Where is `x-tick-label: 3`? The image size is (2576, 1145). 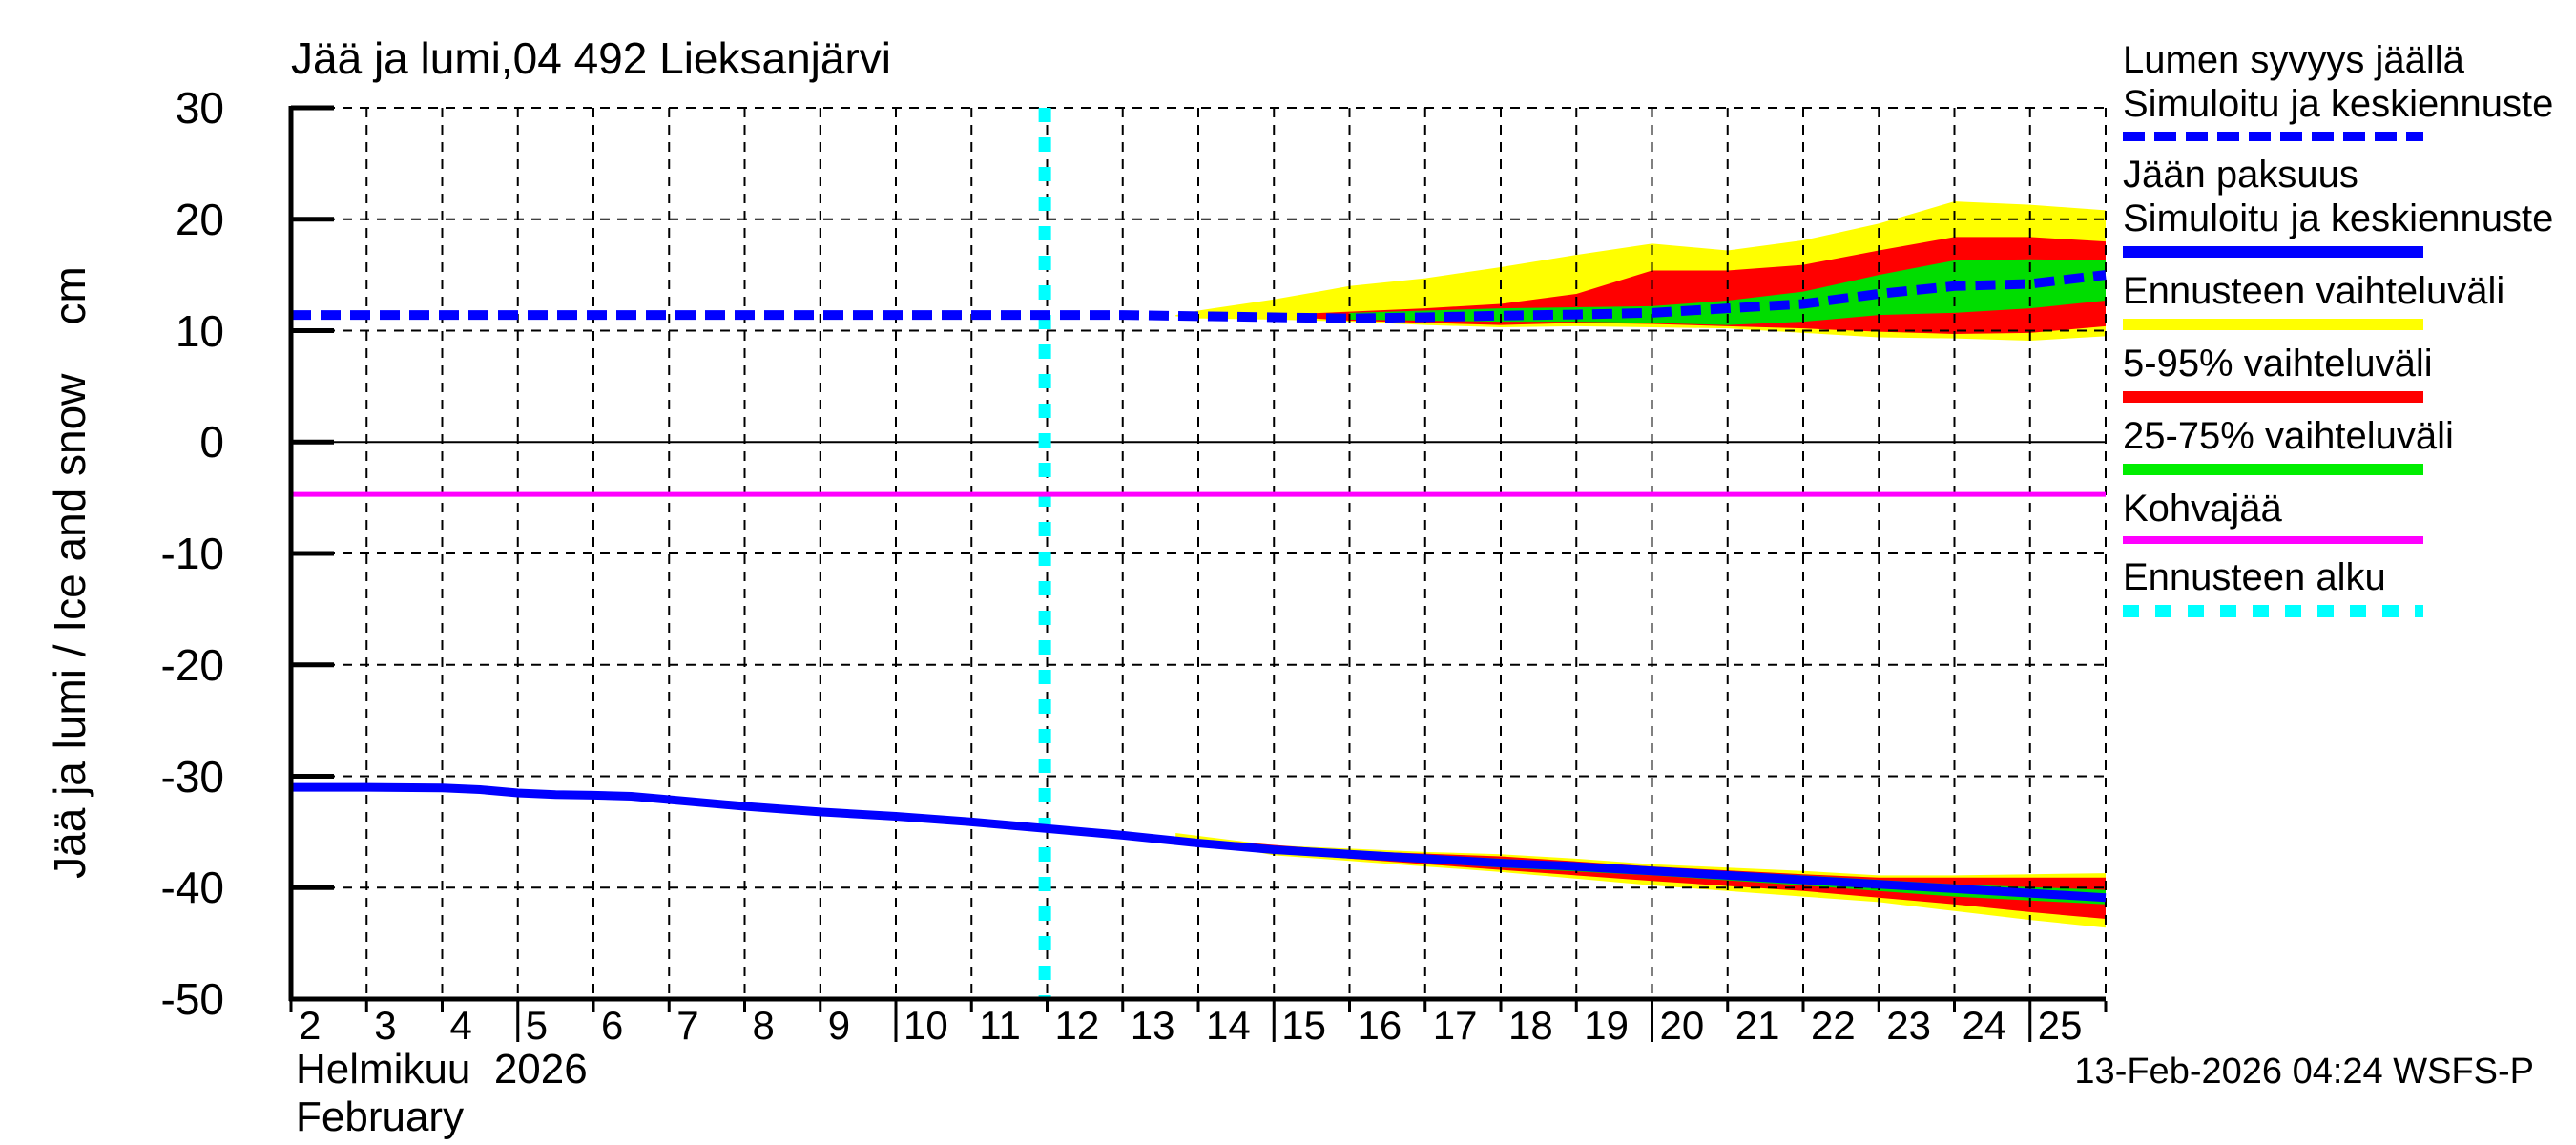 x-tick-label: 3 is located at coordinates (385, 1025).